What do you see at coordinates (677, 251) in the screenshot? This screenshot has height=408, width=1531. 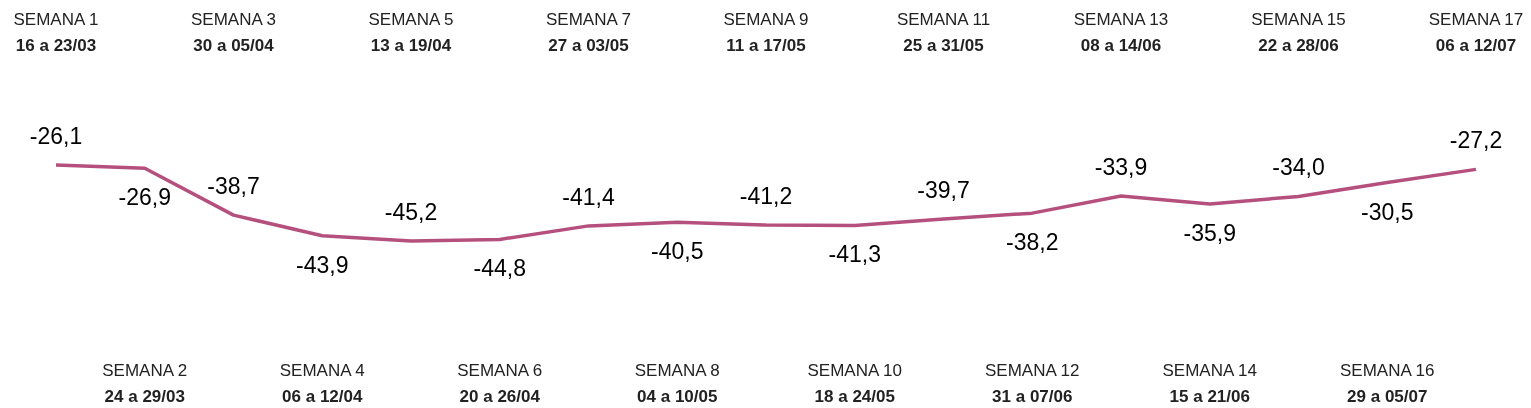 I see `data-label: -40,5` at bounding box center [677, 251].